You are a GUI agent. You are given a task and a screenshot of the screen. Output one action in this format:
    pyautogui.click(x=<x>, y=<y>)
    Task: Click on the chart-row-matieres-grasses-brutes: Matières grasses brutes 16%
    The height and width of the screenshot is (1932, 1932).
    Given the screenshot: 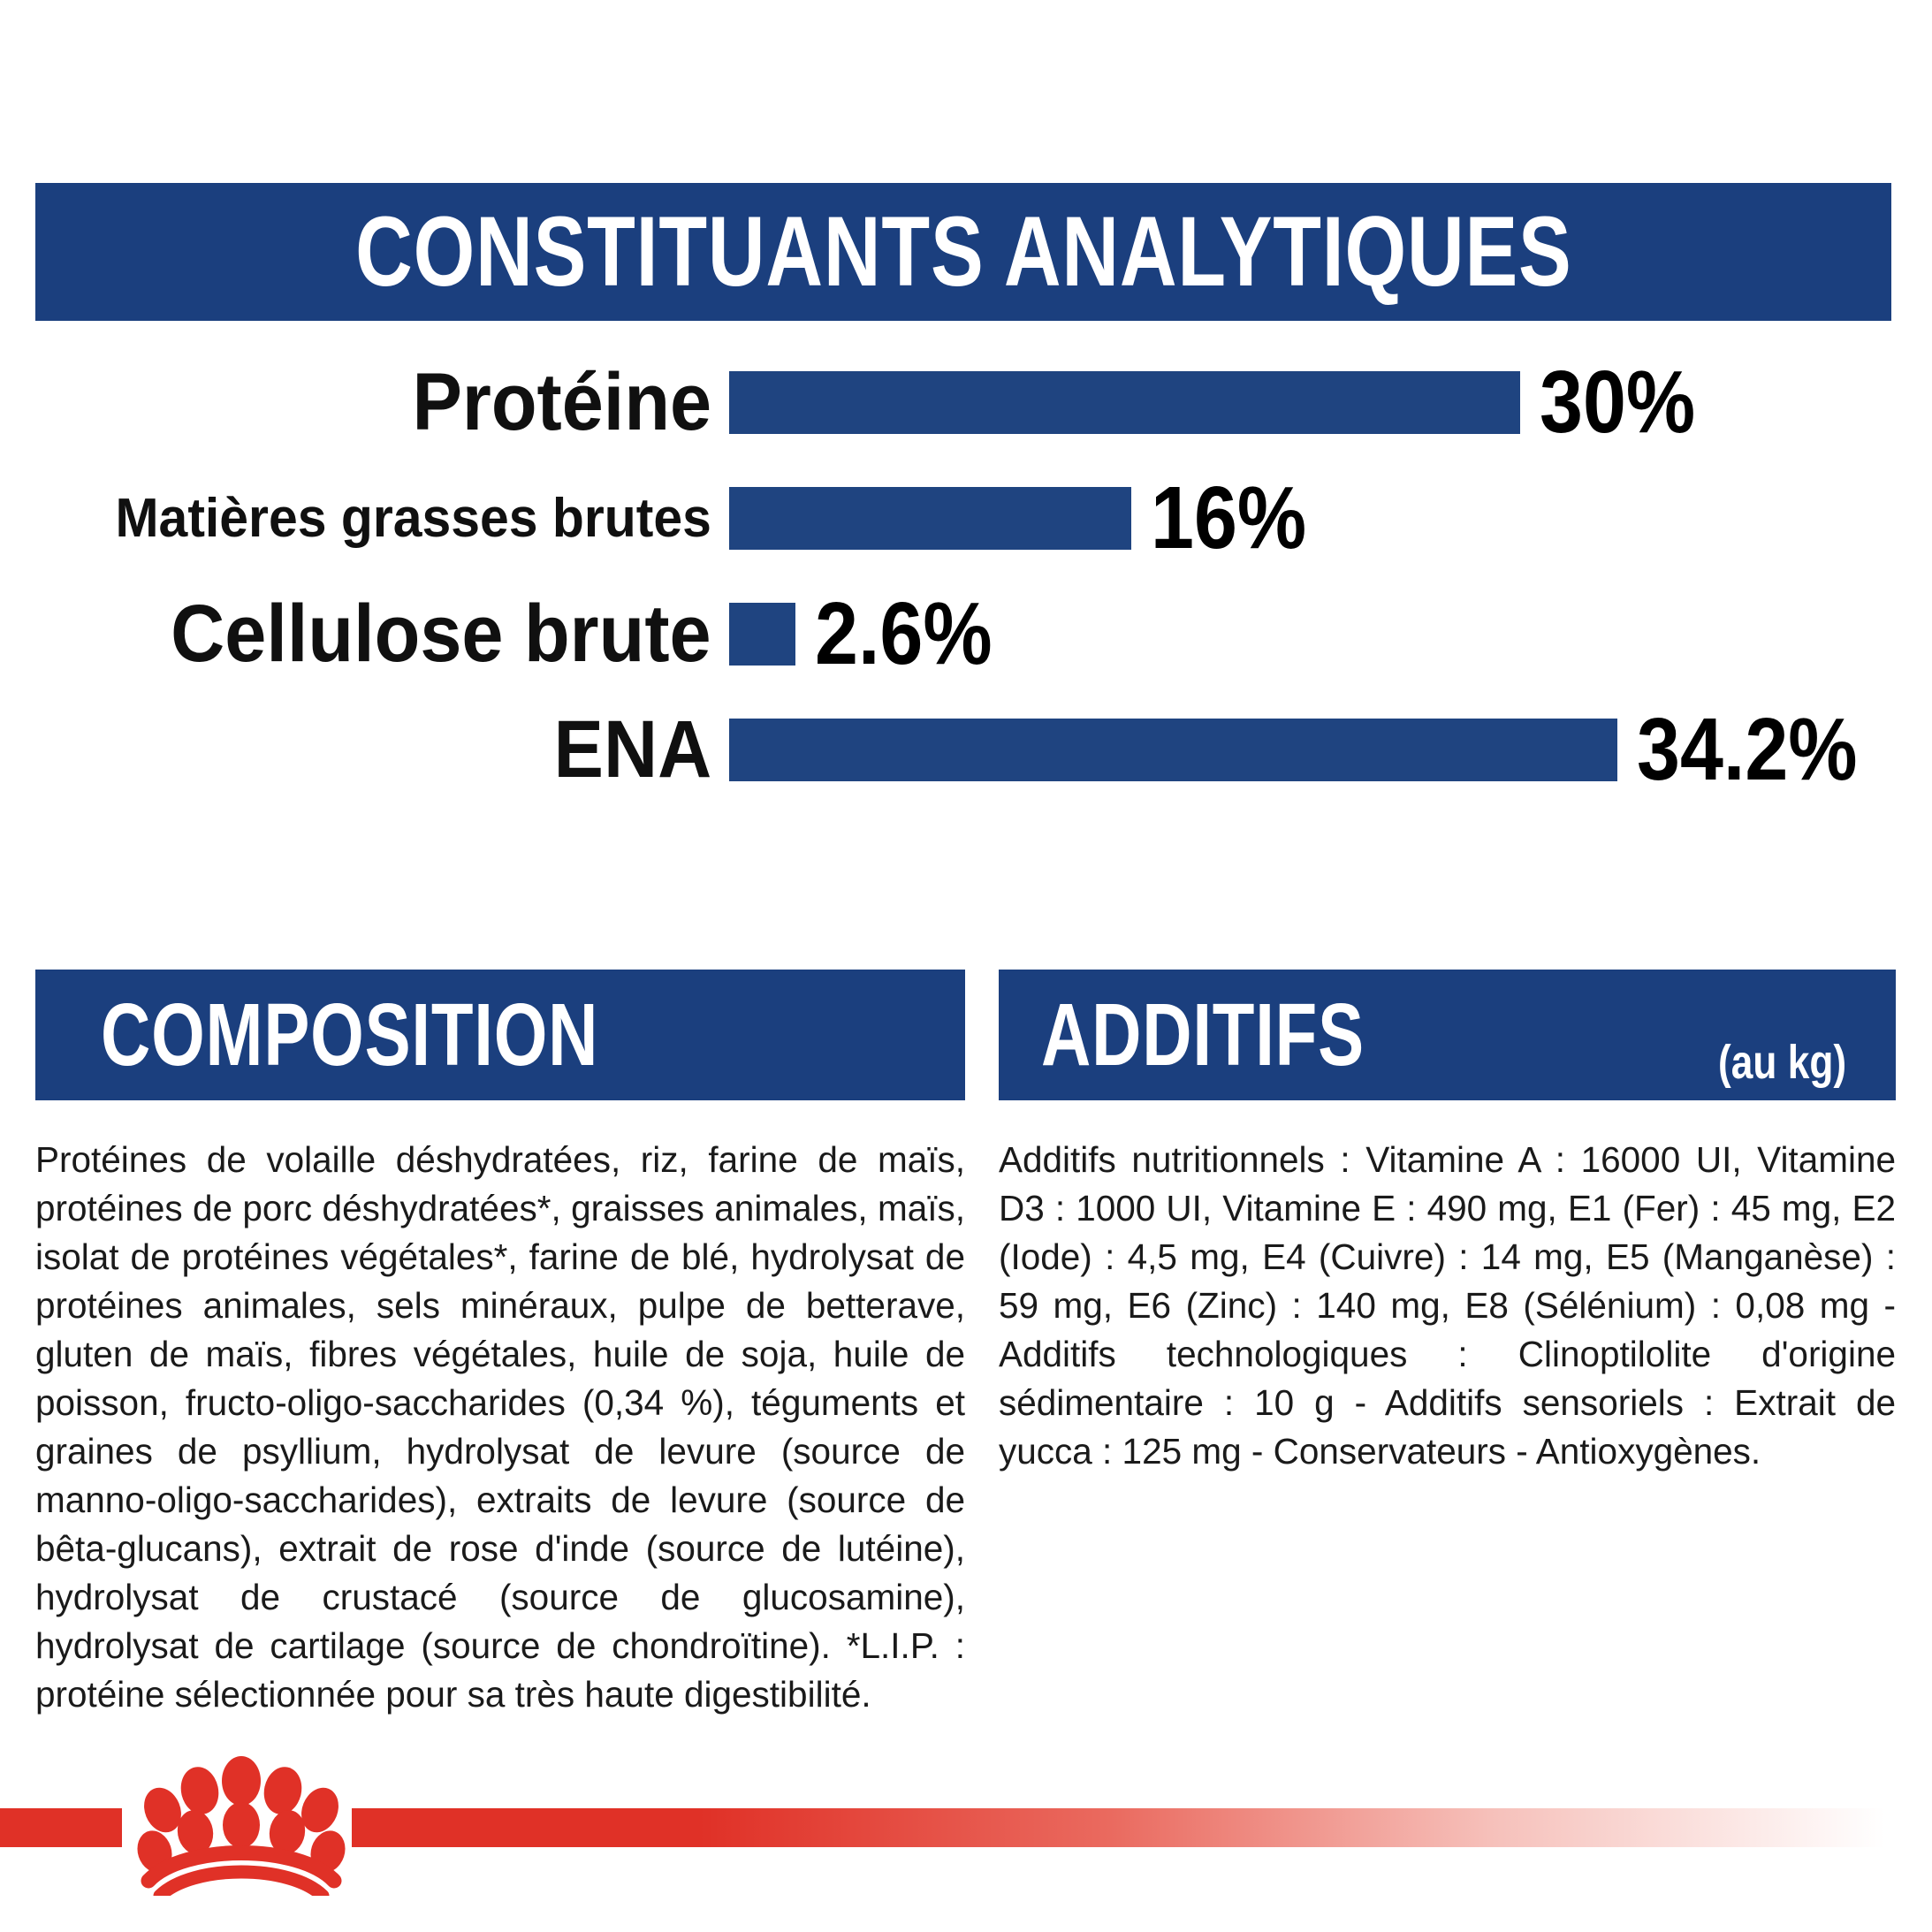 What is the action you would take?
    pyautogui.click(x=966, y=518)
    